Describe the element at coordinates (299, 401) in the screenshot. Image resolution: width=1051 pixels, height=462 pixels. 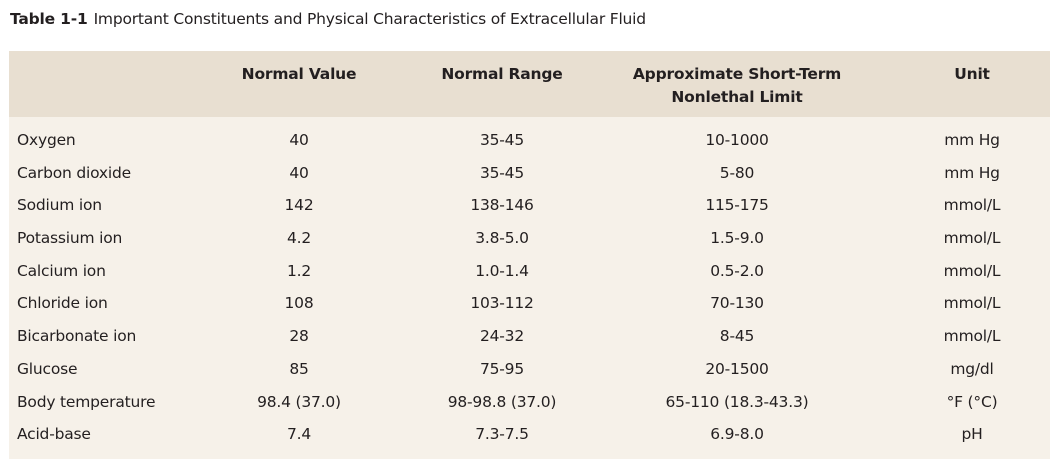
I see `normal-value-cell: 98.4 (37.0)` at that location.